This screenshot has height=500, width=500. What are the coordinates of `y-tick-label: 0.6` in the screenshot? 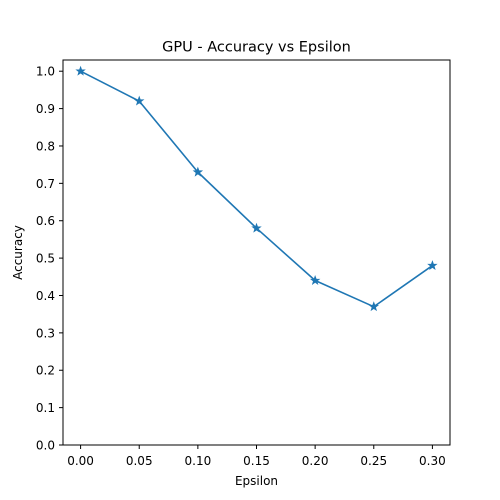 It's located at (45, 221).